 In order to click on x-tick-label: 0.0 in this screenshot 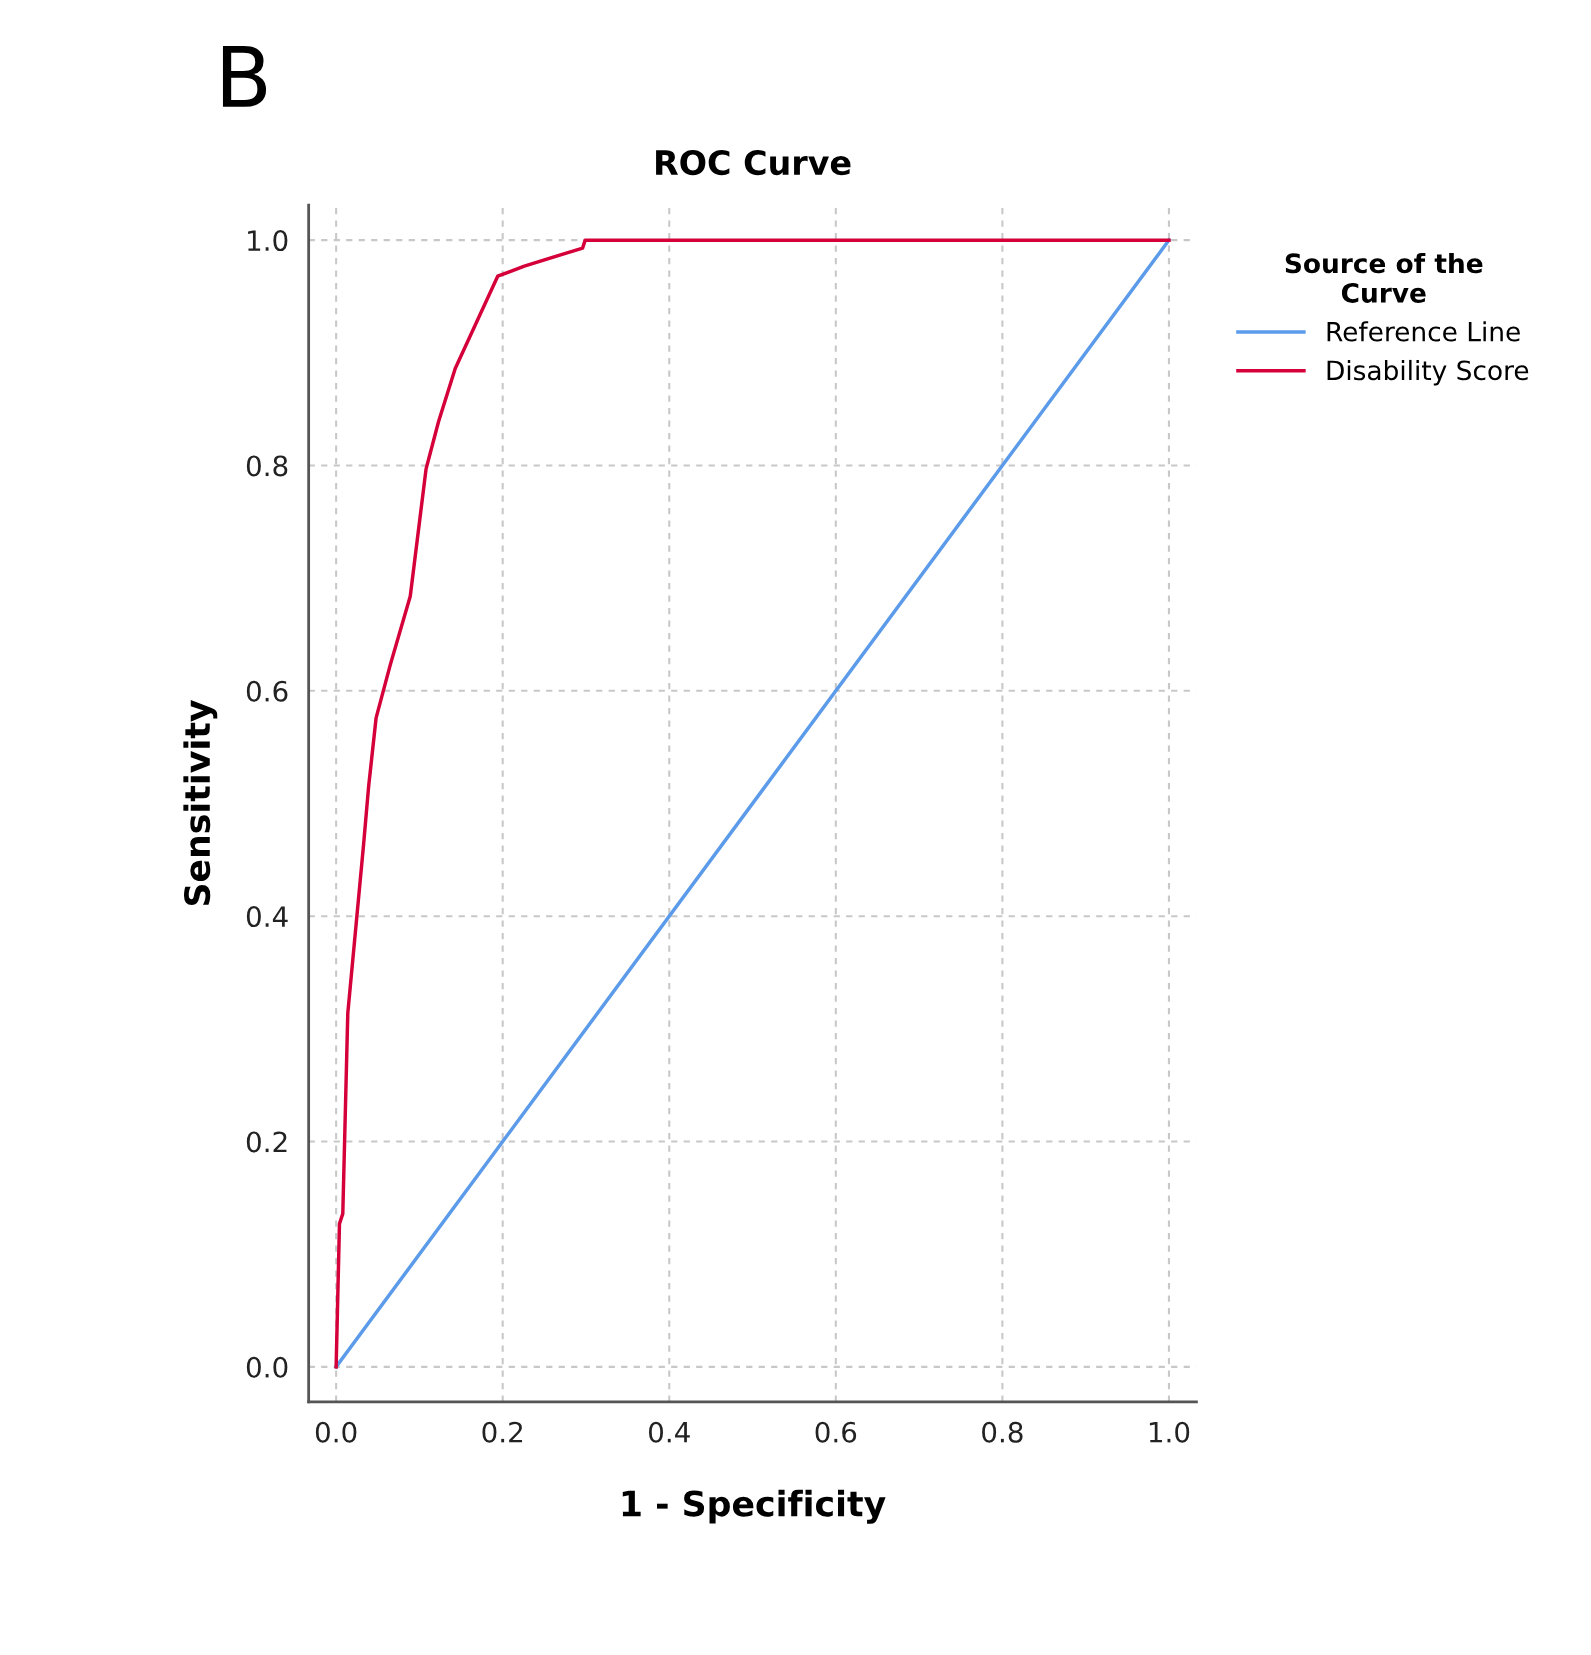, I will do `click(336, 1432)`.